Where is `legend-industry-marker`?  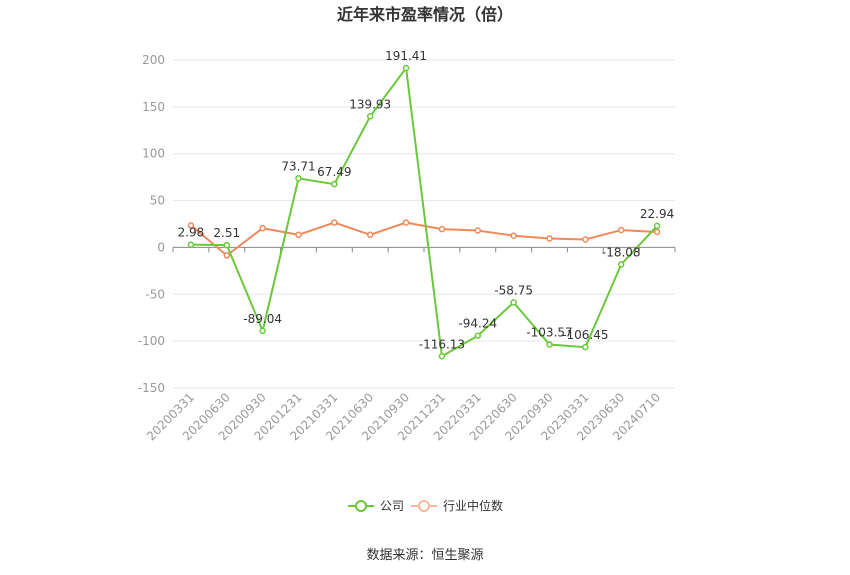 legend-industry-marker is located at coordinates (424, 506).